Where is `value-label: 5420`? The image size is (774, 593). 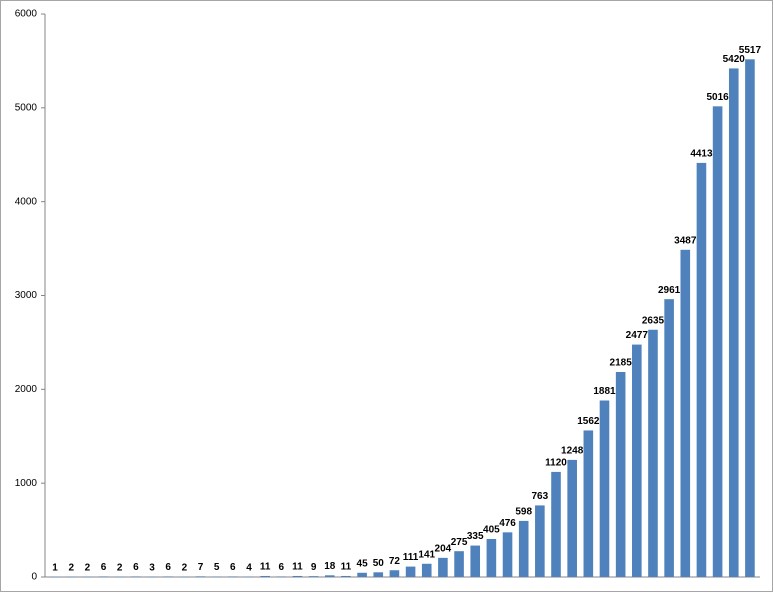 value-label: 5420 is located at coordinates (734, 59).